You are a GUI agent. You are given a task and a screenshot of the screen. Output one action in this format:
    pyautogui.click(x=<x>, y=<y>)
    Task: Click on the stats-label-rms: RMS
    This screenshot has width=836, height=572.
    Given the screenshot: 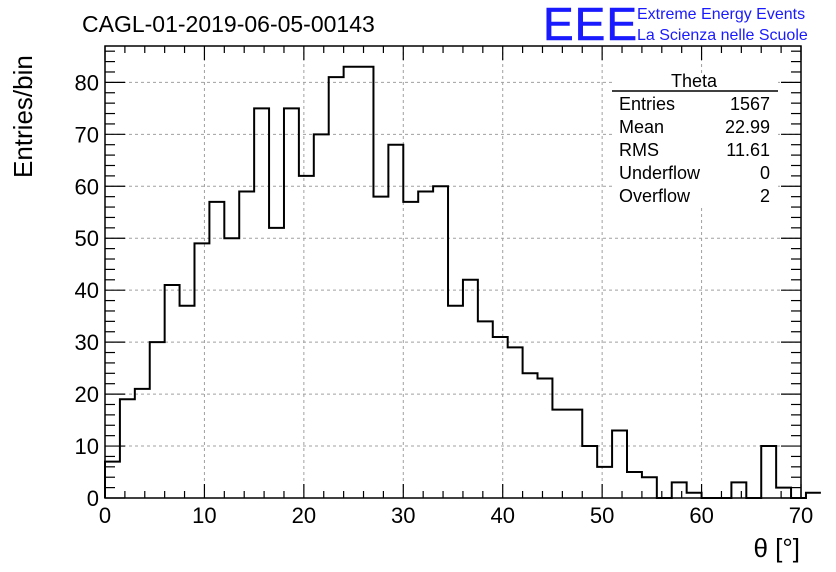 What is the action you would take?
    pyautogui.click(x=639, y=150)
    